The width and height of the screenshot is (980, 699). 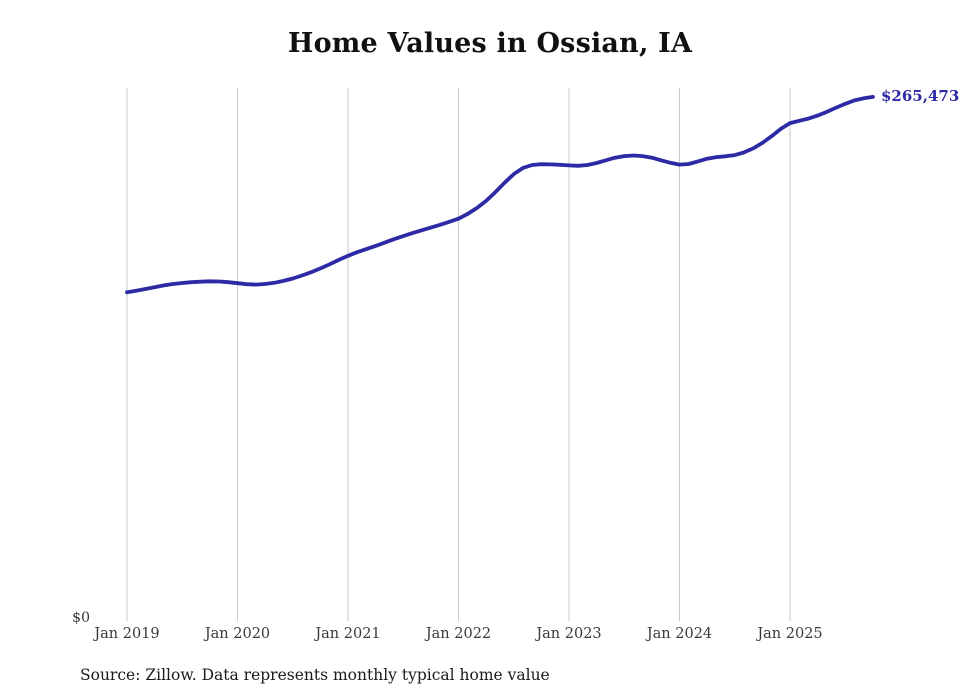 What do you see at coordinates (920, 96) in the screenshot?
I see `end-value-annotation: $265,473` at bounding box center [920, 96].